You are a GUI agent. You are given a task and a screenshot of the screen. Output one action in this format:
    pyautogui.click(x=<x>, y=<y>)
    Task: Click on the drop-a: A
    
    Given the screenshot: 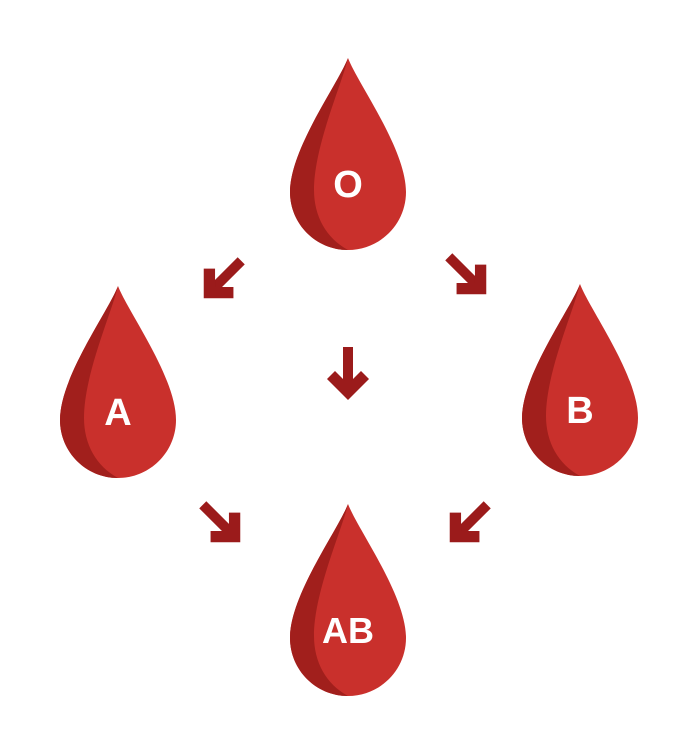 What is the action you would take?
    pyautogui.click(x=118, y=382)
    